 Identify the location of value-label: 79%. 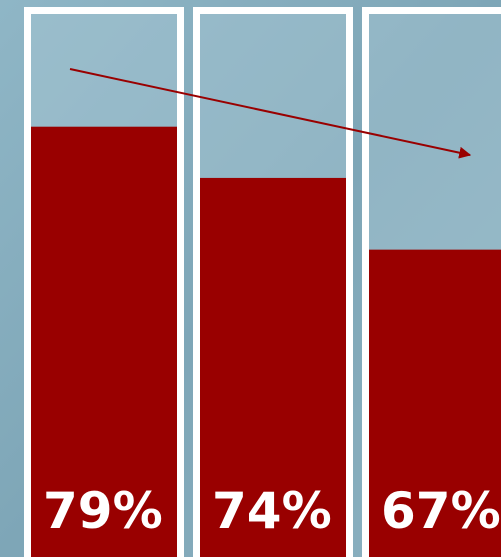
(103, 511).